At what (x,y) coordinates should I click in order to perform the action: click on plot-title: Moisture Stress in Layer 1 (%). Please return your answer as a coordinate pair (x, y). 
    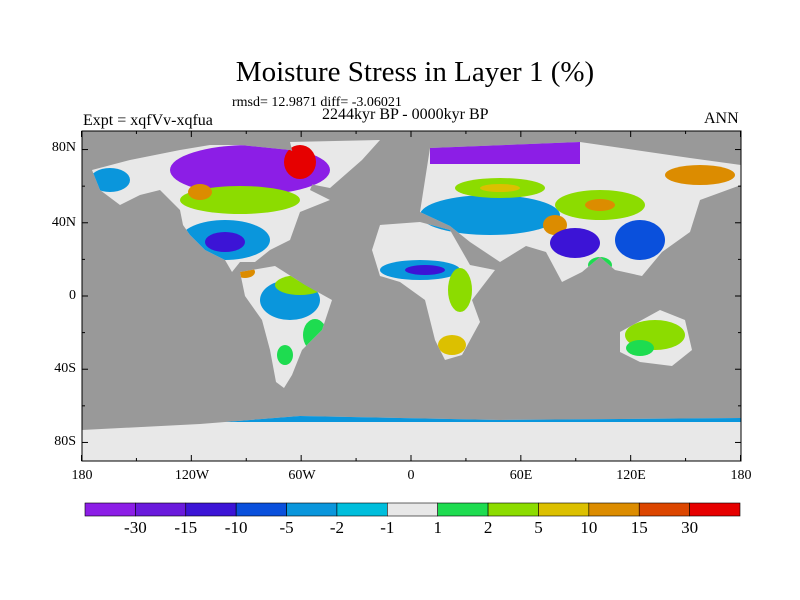
    Looking at the image, I should click on (415, 72).